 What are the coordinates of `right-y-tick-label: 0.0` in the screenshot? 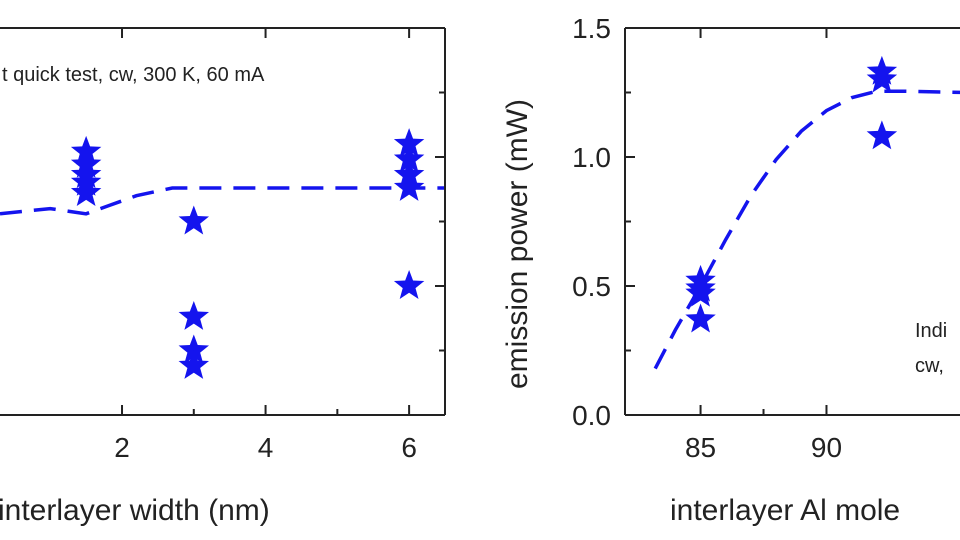 It's located at (591, 415).